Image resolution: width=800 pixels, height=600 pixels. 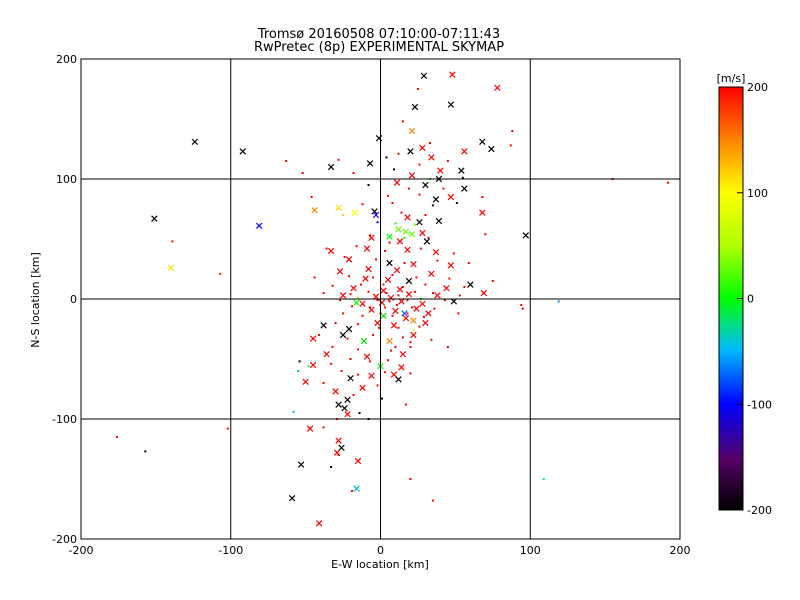 What do you see at coordinates (81, 550) in the screenshot?
I see `x-tick-label: -200` at bounding box center [81, 550].